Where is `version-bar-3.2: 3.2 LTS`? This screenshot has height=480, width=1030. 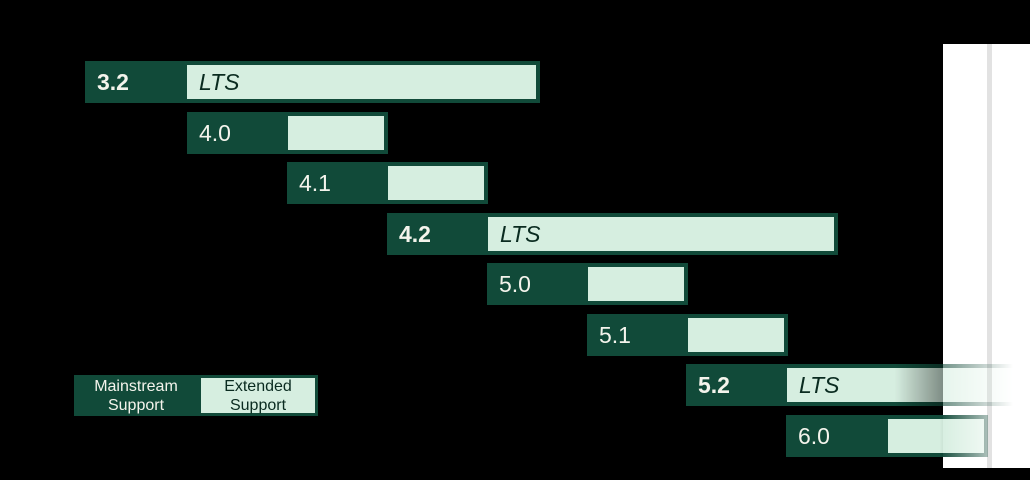 version-bar-3.2: 3.2 LTS is located at coordinates (312, 82).